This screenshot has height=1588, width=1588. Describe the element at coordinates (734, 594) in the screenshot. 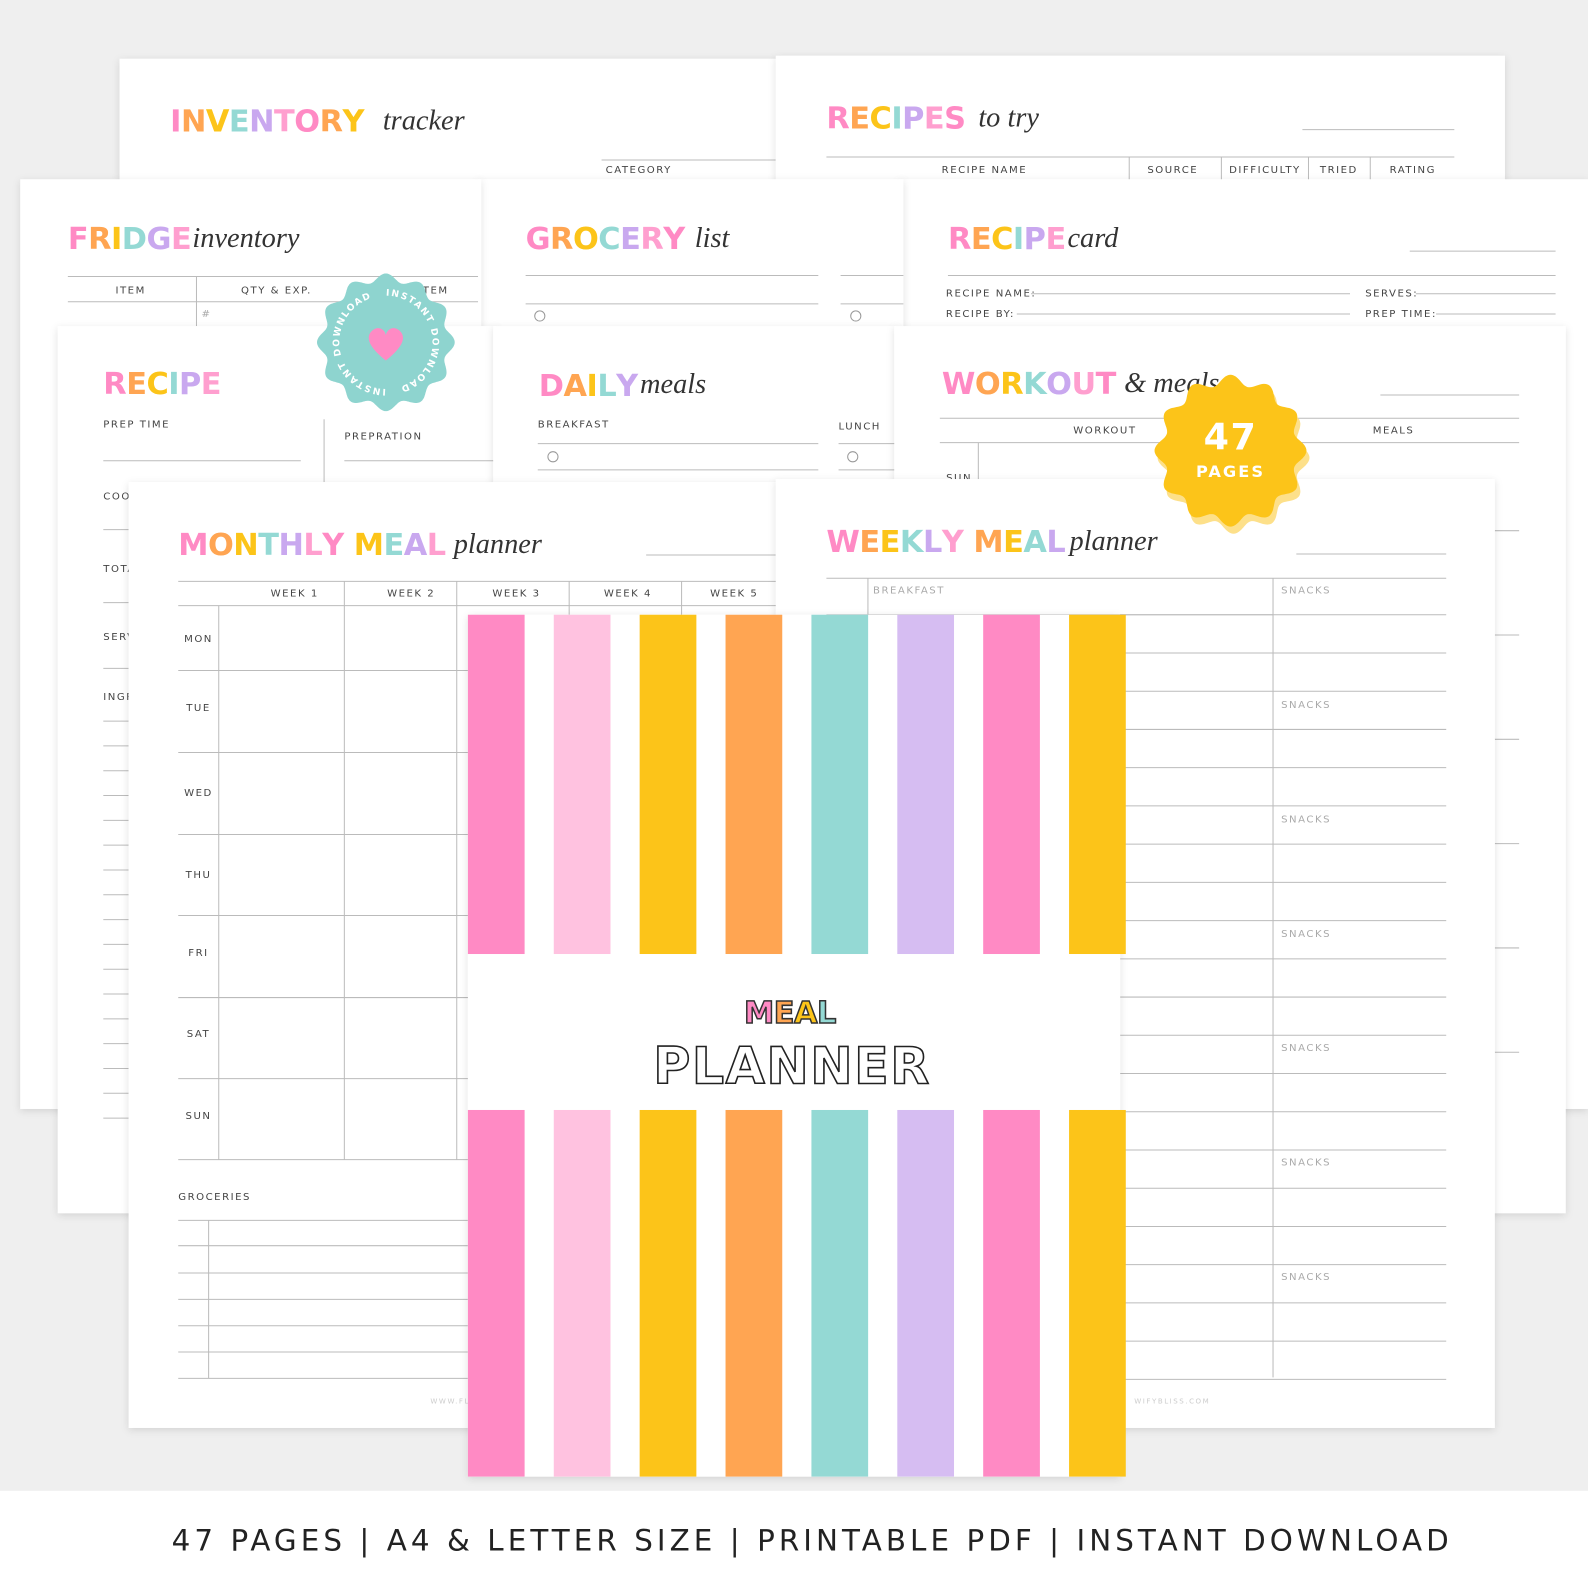

I see `label: WEEK 5` at that location.